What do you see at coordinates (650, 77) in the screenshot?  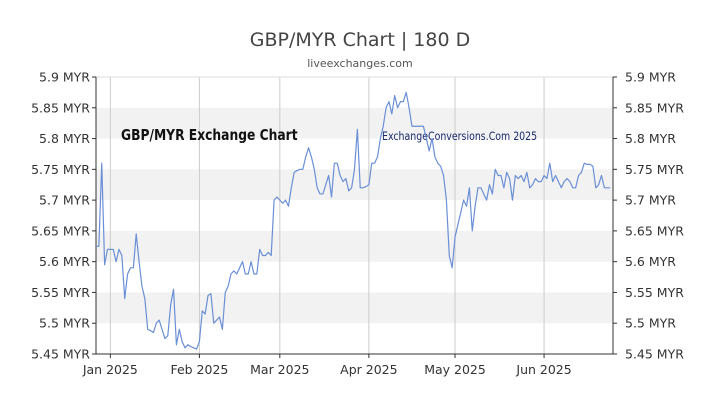 I see `y-tick-label-right: 5.9 MYR` at bounding box center [650, 77].